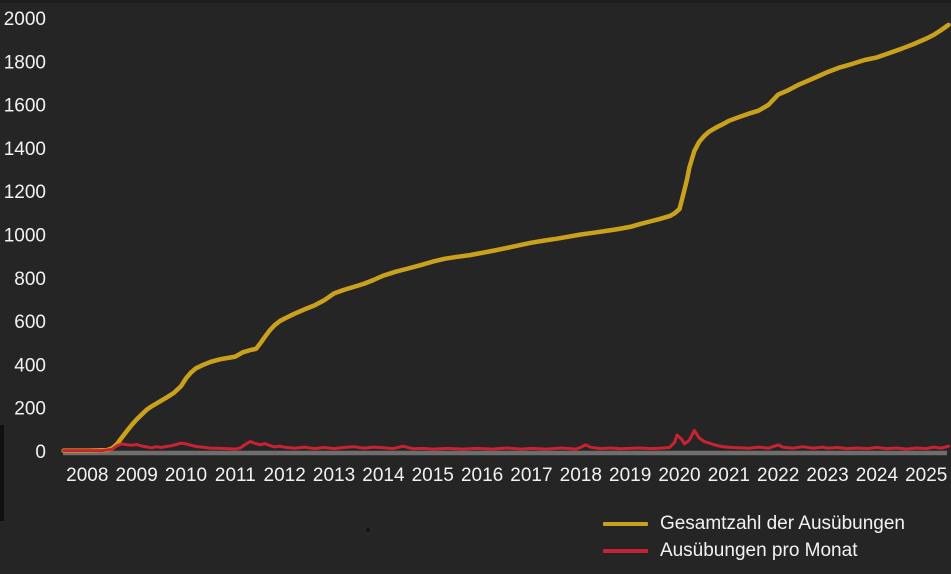  I want to click on x-tick-label: 2020, so click(679, 475).